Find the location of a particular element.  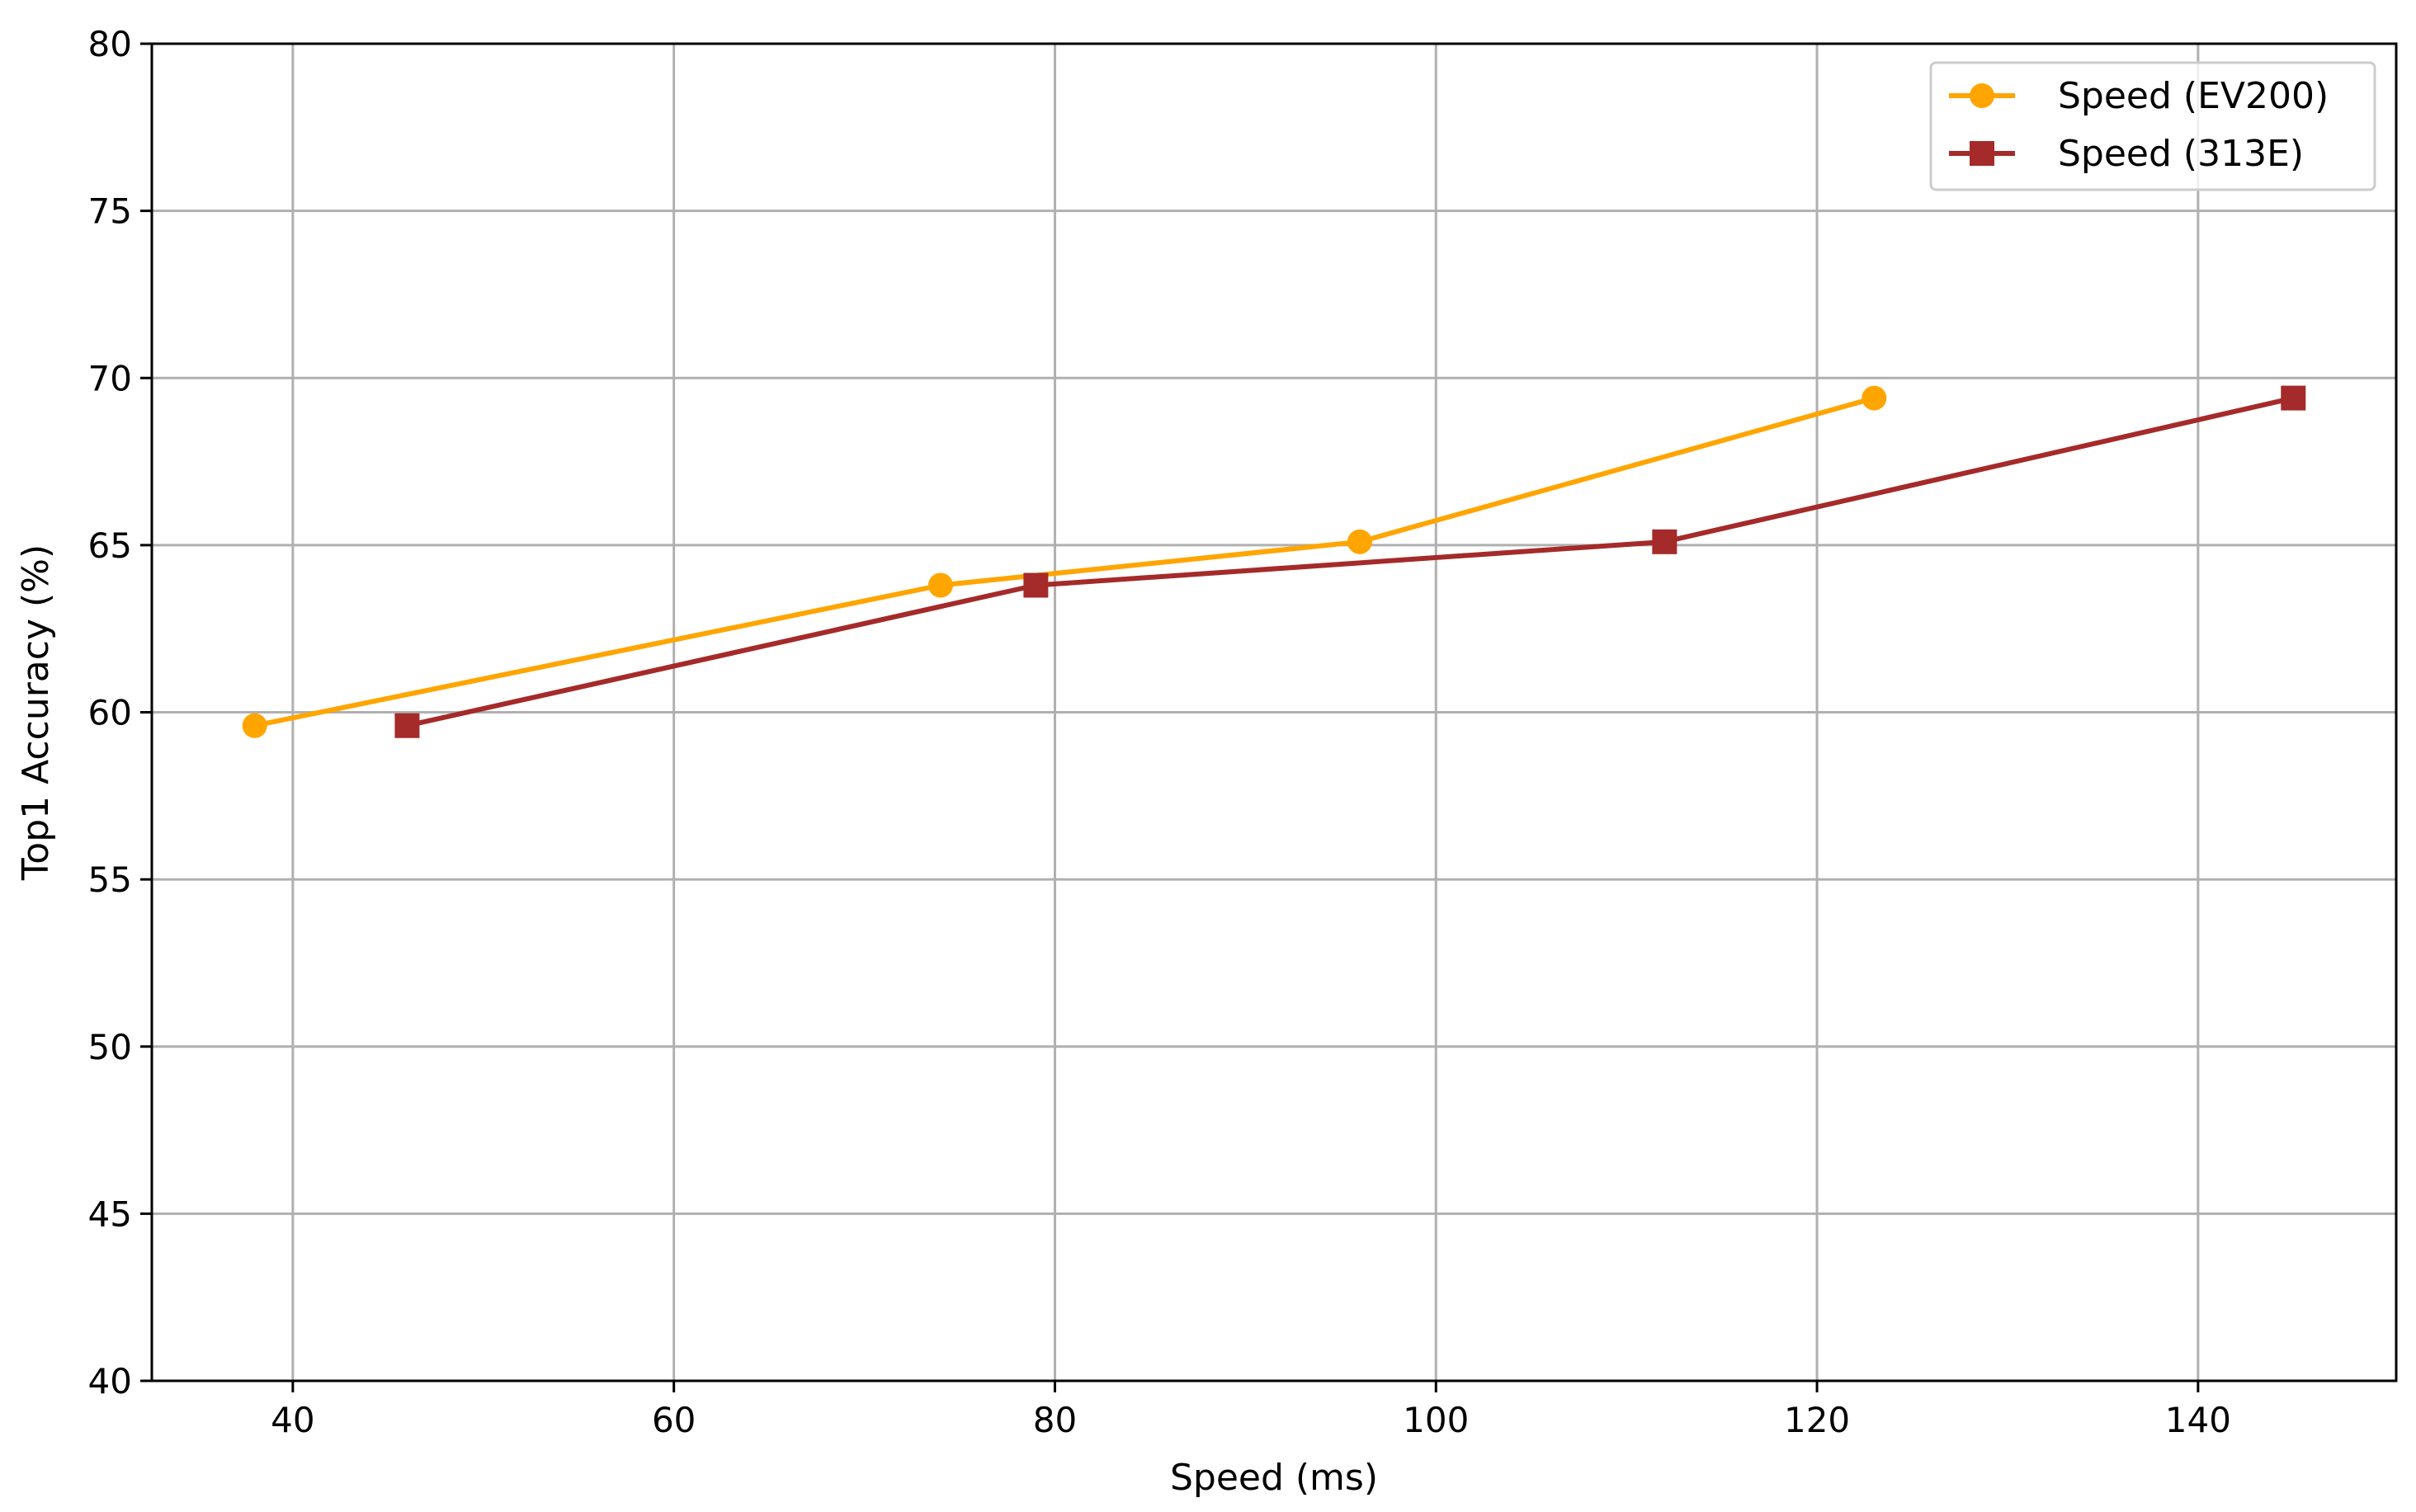

legend-item: Speed (EV200) is located at coordinates (2139, 96).